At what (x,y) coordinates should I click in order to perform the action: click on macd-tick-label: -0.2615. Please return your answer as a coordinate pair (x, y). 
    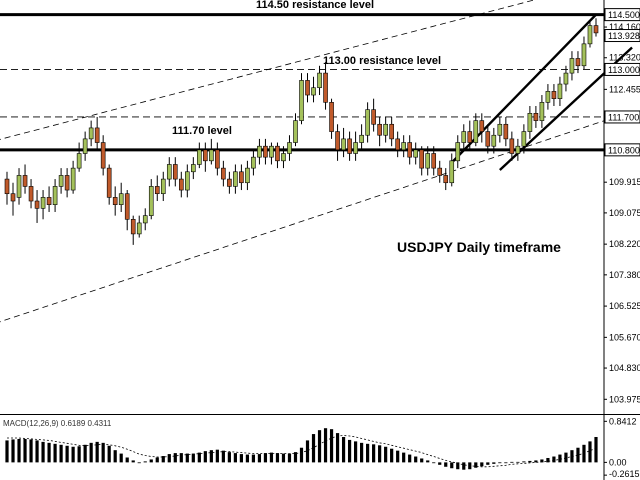
    Looking at the image, I should click on (624, 474).